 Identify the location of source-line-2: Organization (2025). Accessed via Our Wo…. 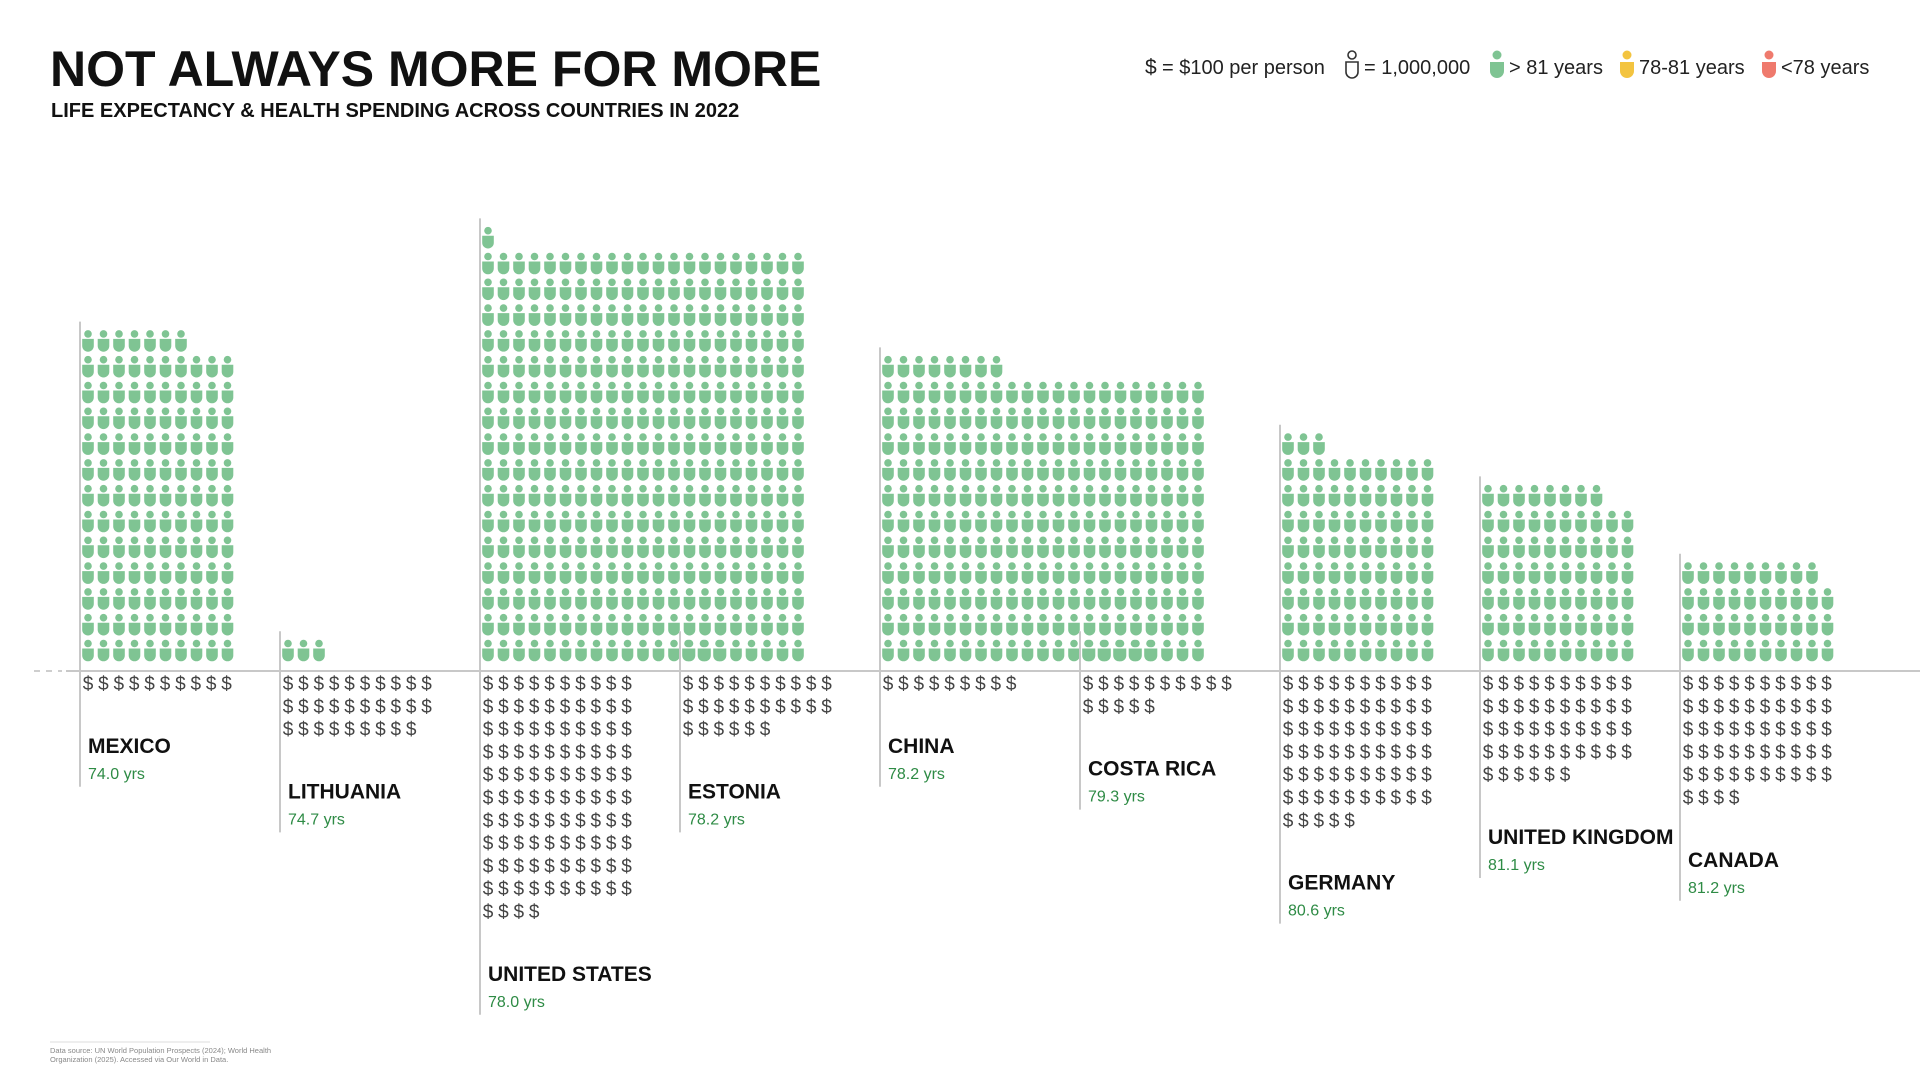
(139, 1059).